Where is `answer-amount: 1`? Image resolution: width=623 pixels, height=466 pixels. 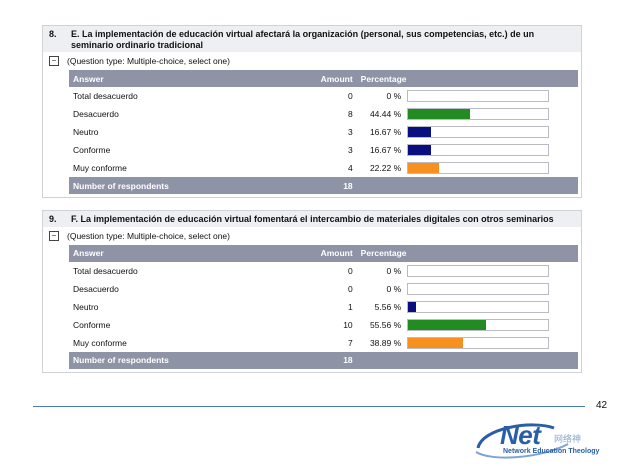 answer-amount: 1 is located at coordinates (350, 306).